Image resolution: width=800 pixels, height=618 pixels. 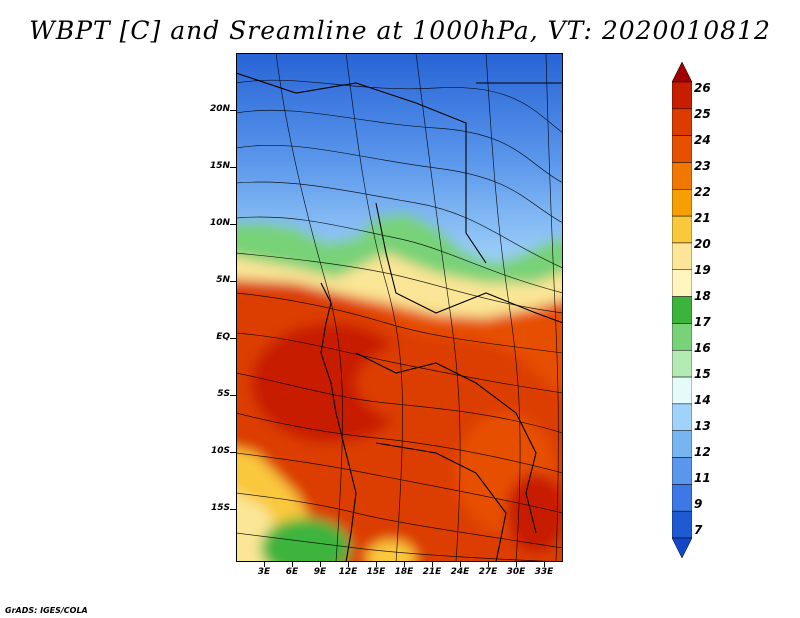 What do you see at coordinates (264, 572) in the screenshot?
I see `lon-label: 3E` at bounding box center [264, 572].